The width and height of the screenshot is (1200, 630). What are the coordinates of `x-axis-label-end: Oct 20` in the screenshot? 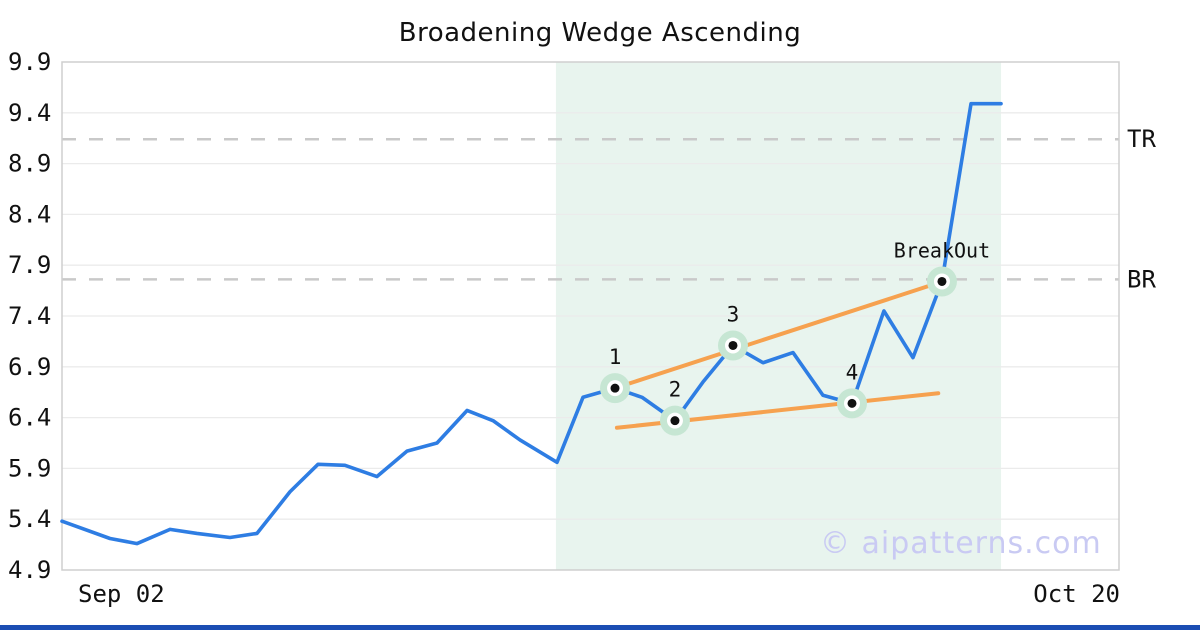 It's located at (1076, 594).